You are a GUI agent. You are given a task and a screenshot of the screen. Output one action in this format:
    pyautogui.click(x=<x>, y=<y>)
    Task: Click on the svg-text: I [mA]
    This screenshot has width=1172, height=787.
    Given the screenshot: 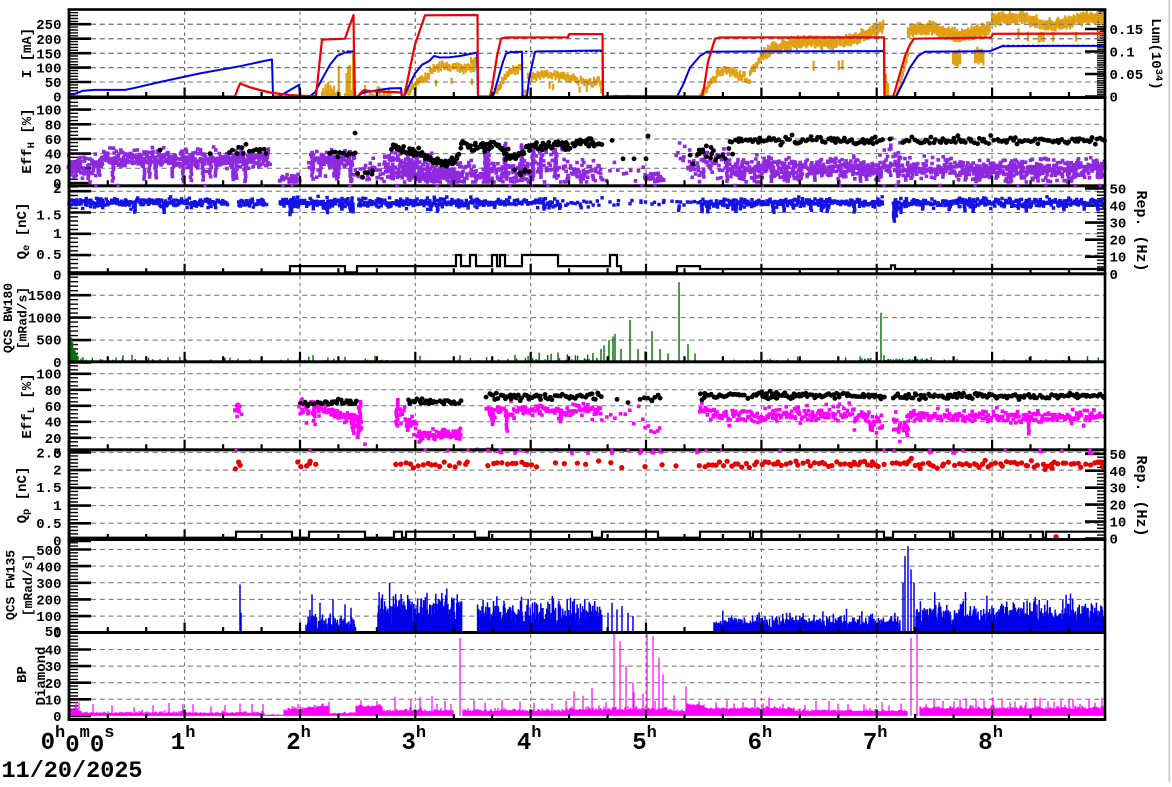 What is the action you would take?
    pyautogui.click(x=28, y=53)
    